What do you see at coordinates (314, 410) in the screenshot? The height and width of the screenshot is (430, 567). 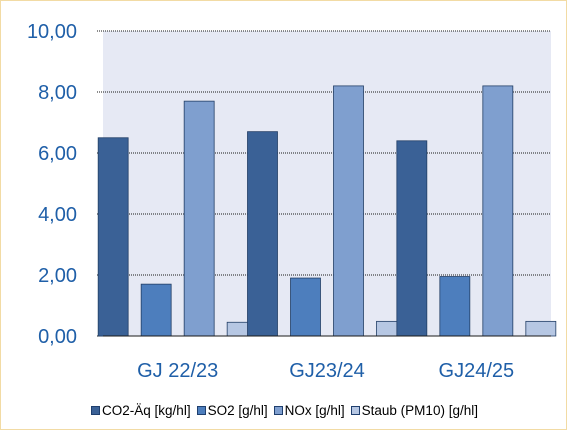 I see `legend-label: NOx [g/hl]` at bounding box center [314, 410].